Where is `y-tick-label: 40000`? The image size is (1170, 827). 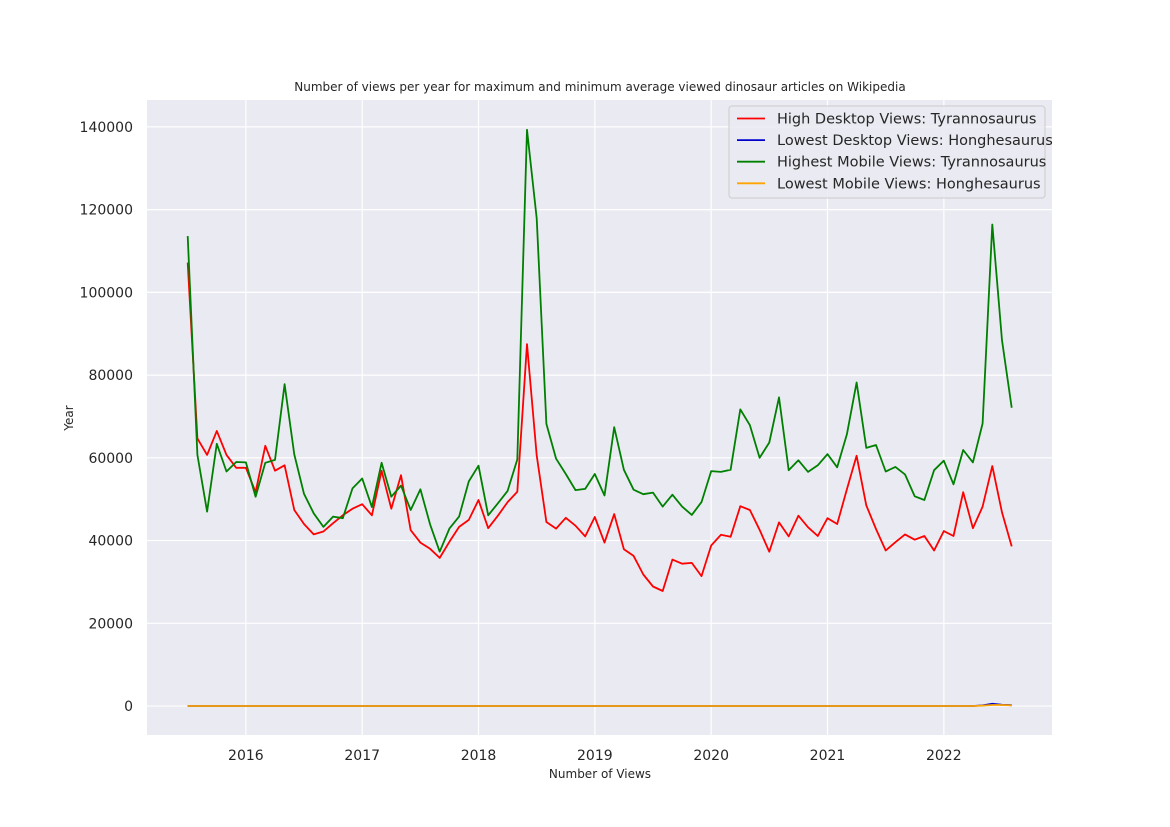
y-tick-label: 40000 is located at coordinates (110, 542).